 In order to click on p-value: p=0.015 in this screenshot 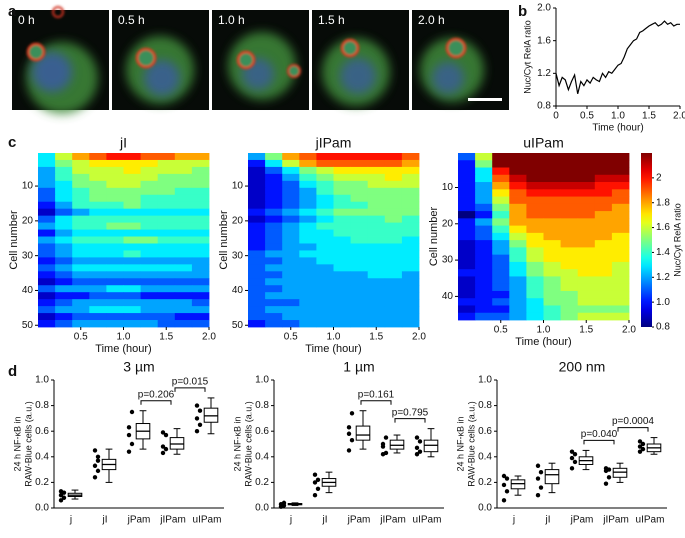, I will do `click(190, 382)`.